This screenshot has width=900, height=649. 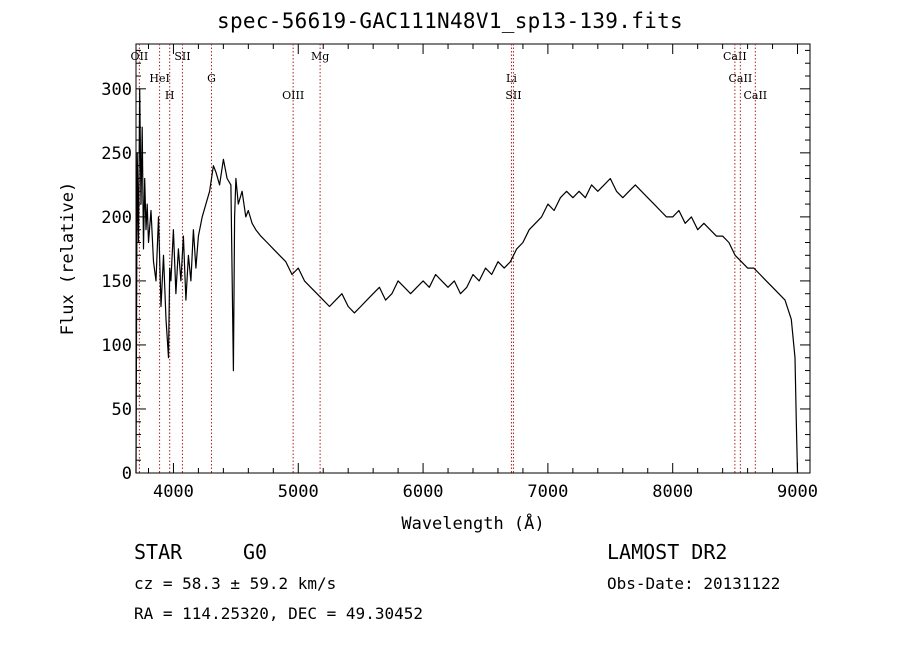 I want to click on x-axis-label: Wavelength (Å), so click(x=472, y=523).